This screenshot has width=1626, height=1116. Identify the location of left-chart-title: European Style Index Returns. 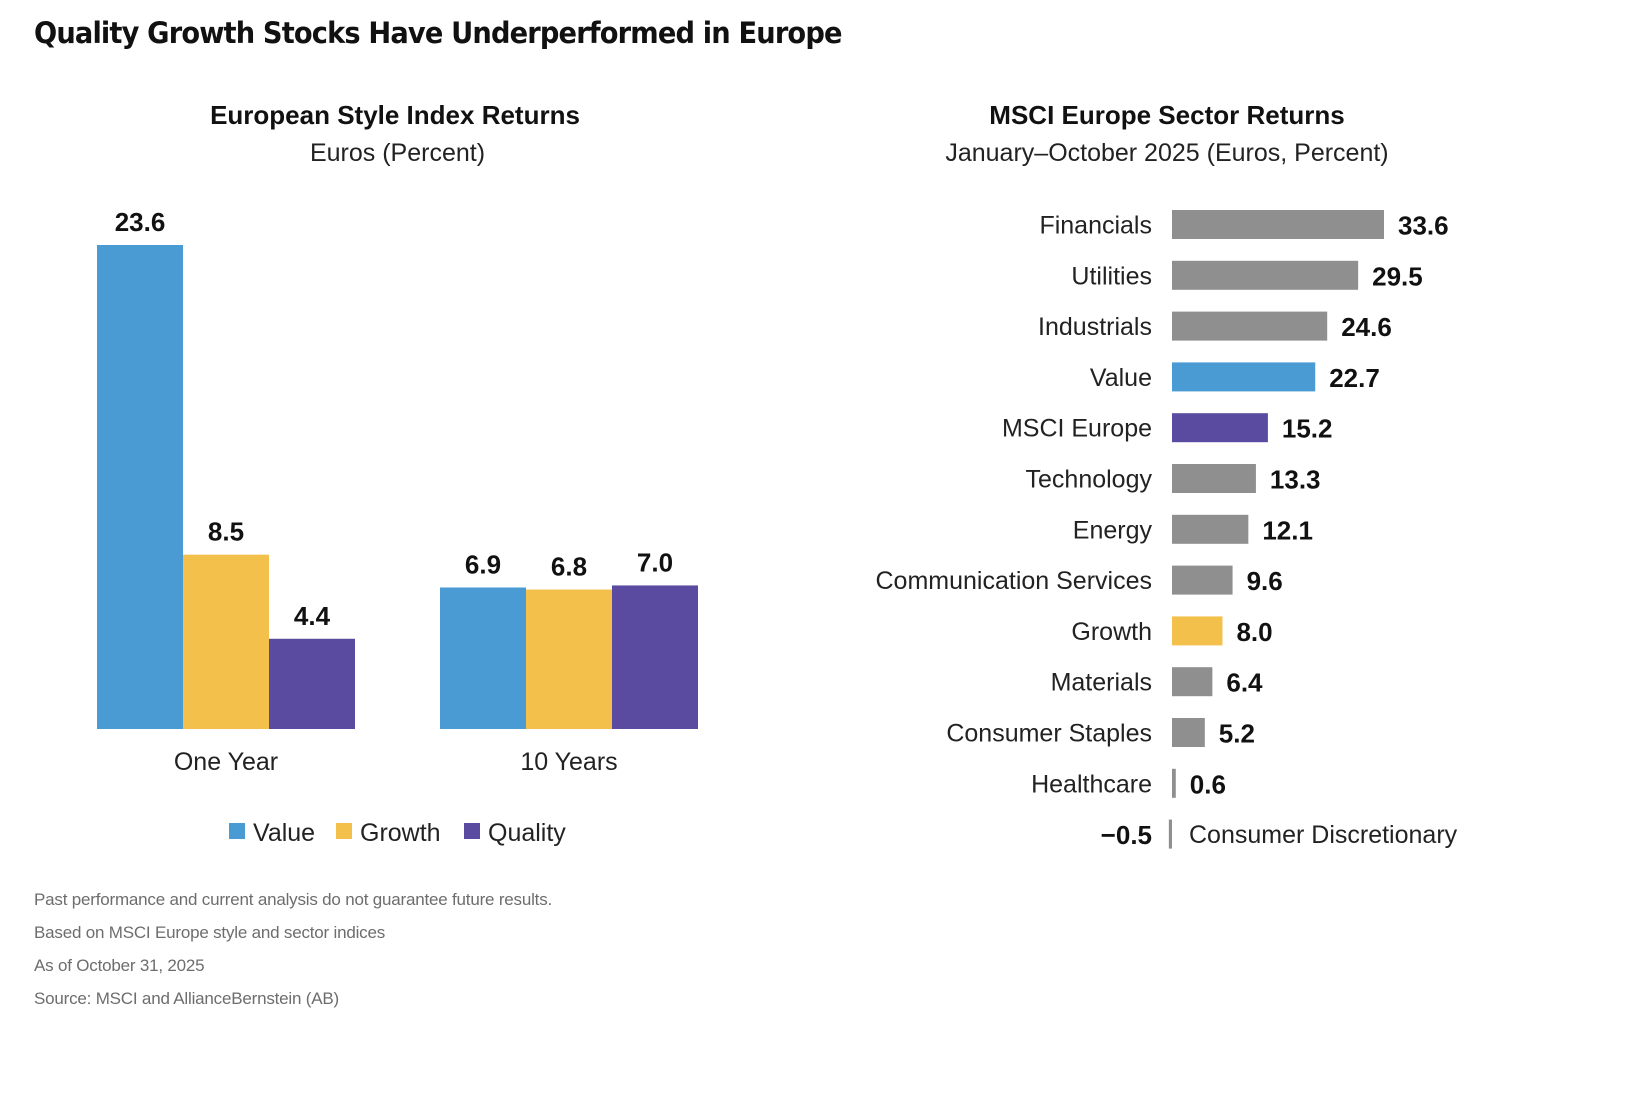
(395, 115).